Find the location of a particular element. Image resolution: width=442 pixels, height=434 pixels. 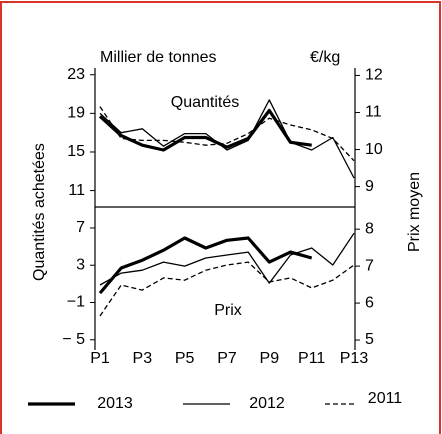

y-tick-label: − 5 is located at coordinates (73, 339).